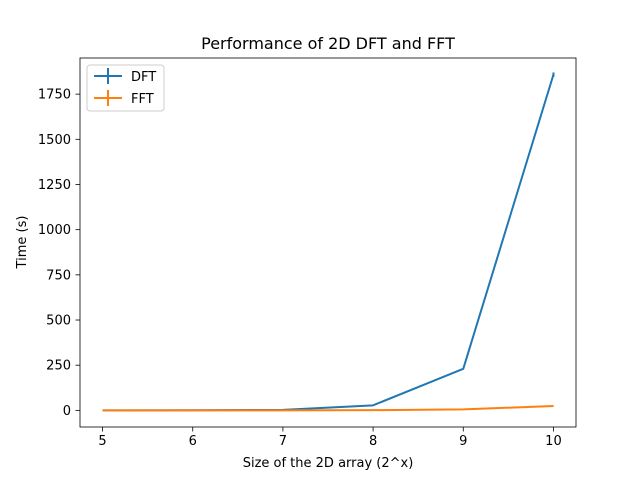  What do you see at coordinates (142, 99) in the screenshot?
I see `legend-label-fft: FFT` at bounding box center [142, 99].